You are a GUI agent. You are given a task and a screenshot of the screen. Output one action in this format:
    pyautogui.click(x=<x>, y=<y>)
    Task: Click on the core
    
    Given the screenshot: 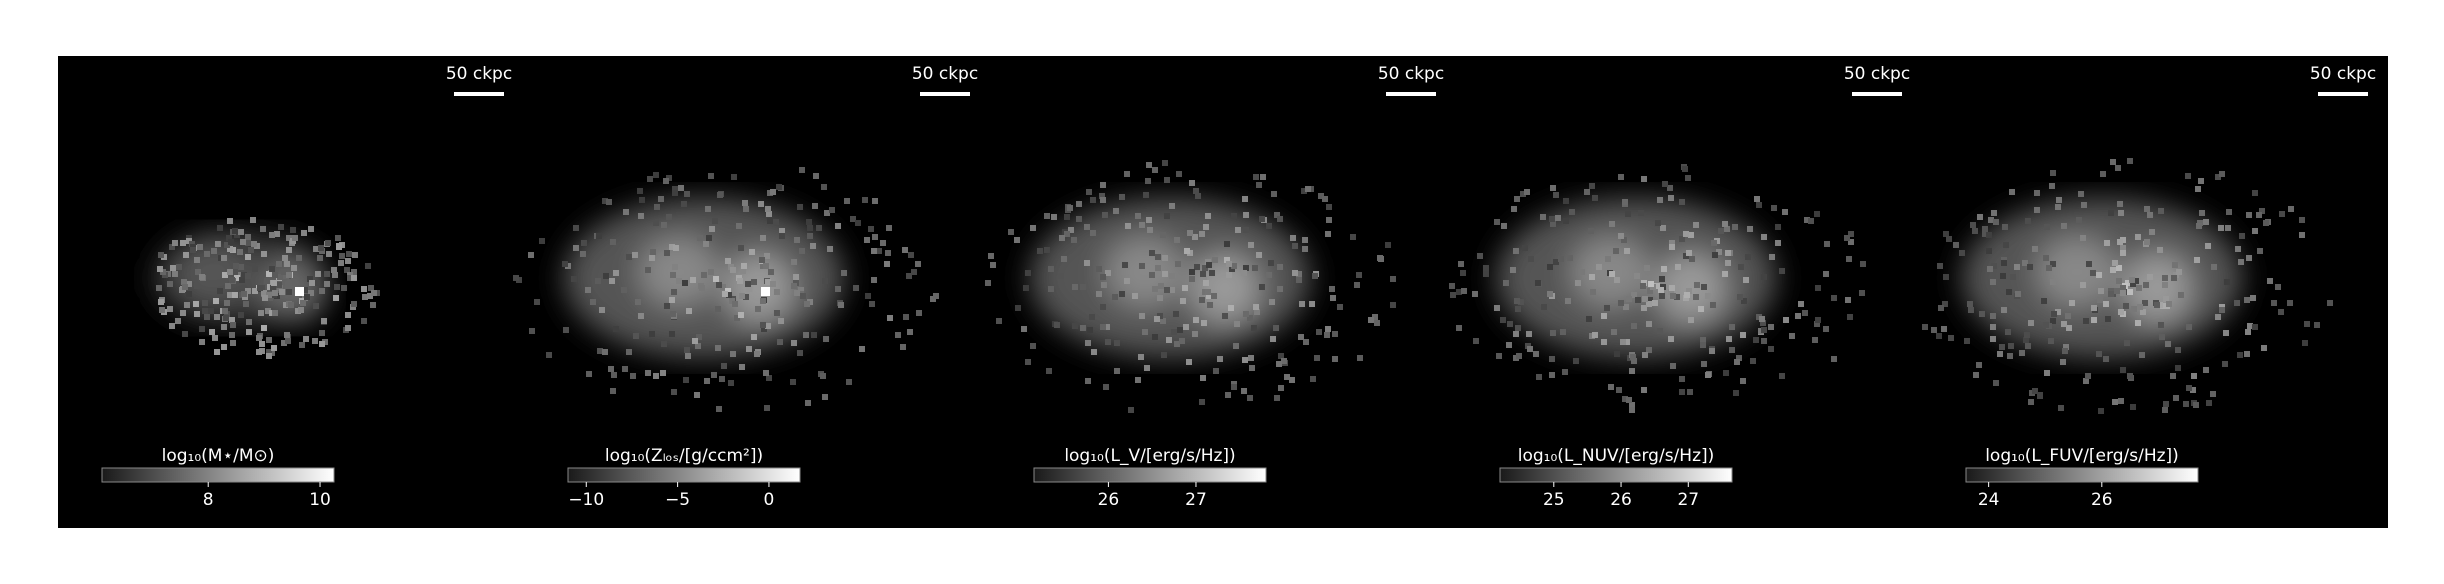 What is the action you would take?
    pyautogui.click(x=765, y=291)
    